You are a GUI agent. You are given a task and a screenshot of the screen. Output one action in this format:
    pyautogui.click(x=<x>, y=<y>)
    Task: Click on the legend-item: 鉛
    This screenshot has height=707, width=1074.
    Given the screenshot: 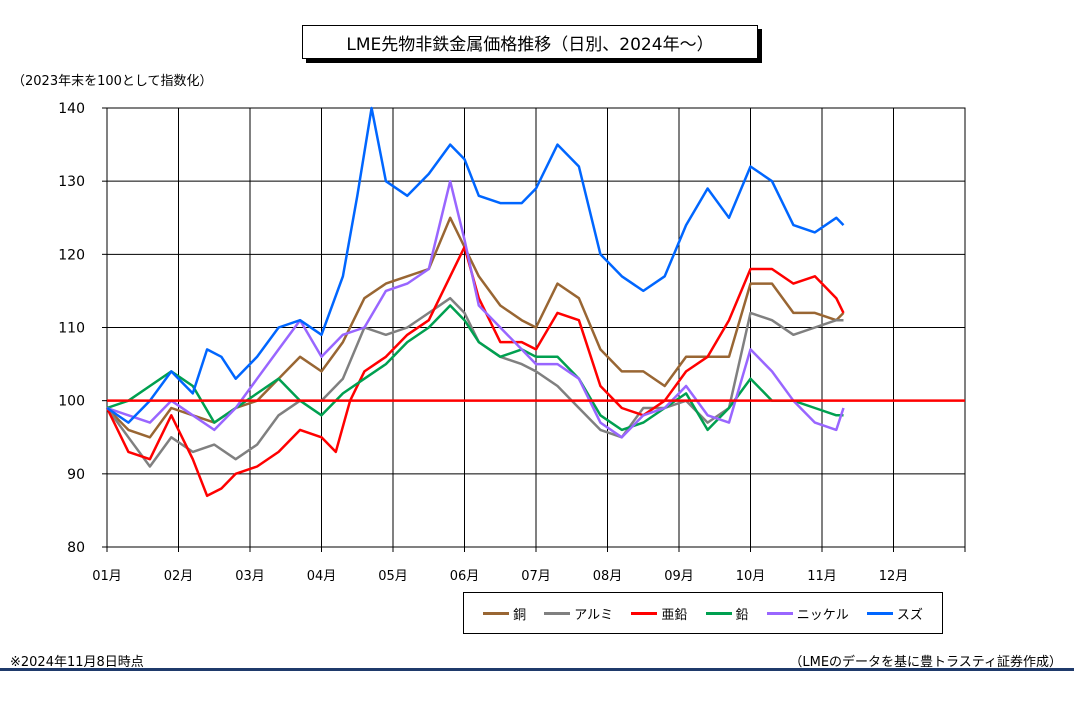 What is the action you would take?
    pyautogui.click(x=727, y=613)
    